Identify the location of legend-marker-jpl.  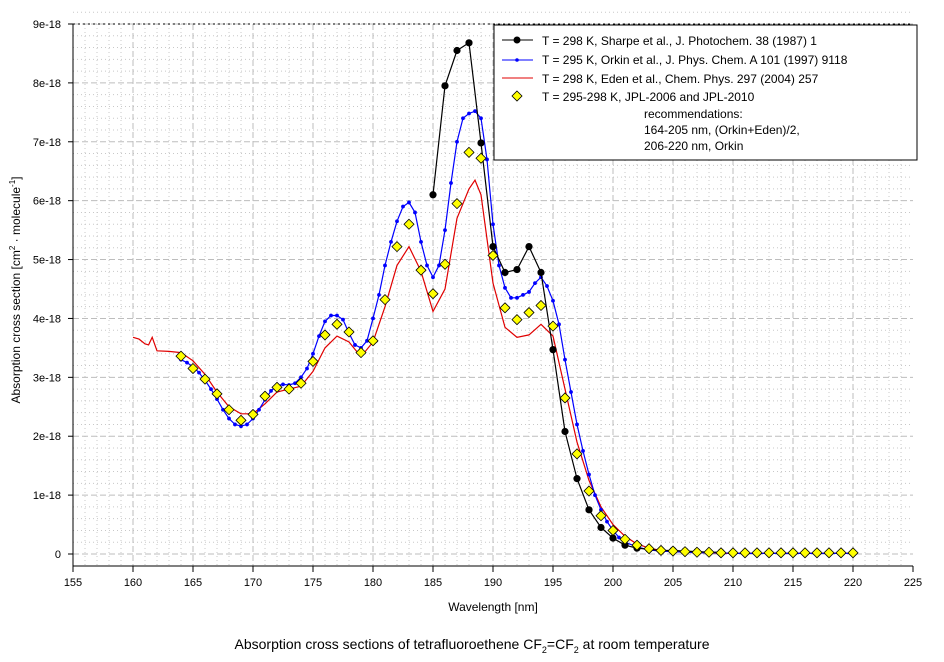
(517, 96).